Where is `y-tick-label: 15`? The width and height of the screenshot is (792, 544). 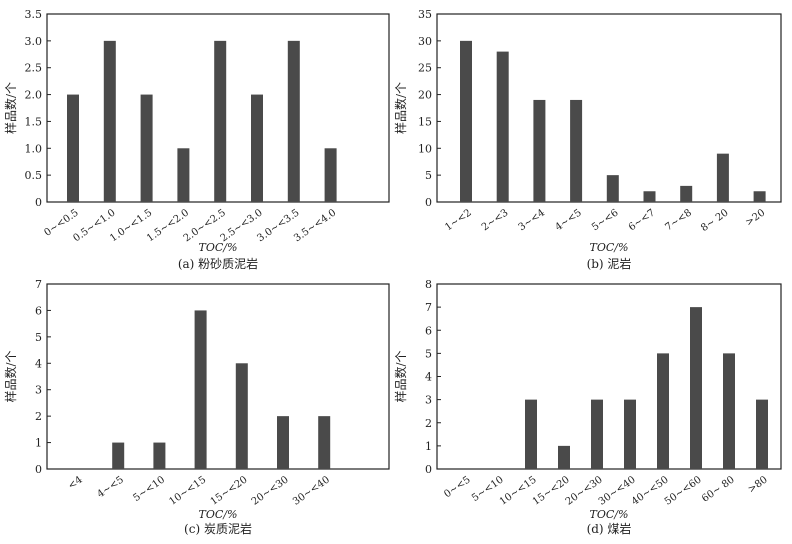
y-tick-label: 15 is located at coordinates (425, 121).